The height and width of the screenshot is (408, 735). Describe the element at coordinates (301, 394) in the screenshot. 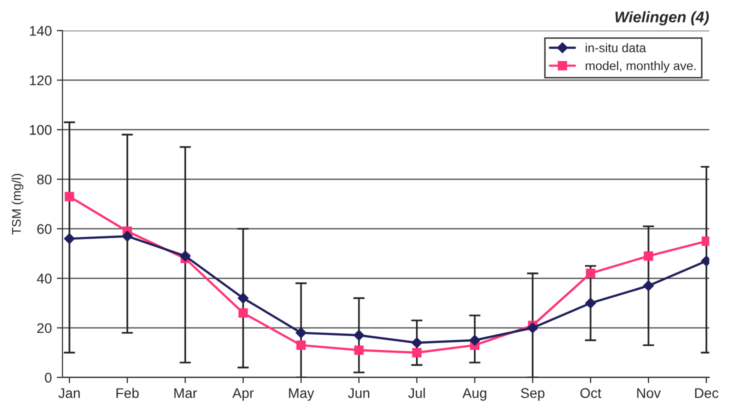

I see `x-tick-label: May` at that location.